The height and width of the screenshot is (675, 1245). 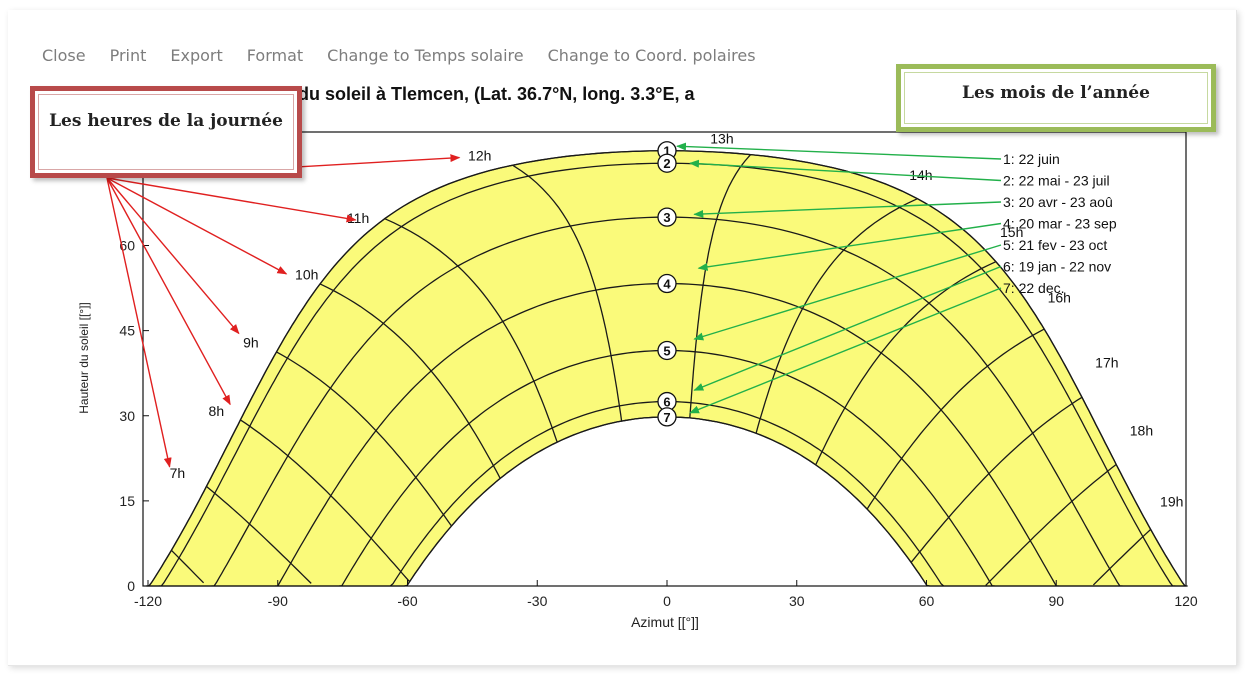 I want to click on hour-label-18h: 18h, so click(x=1141, y=431).